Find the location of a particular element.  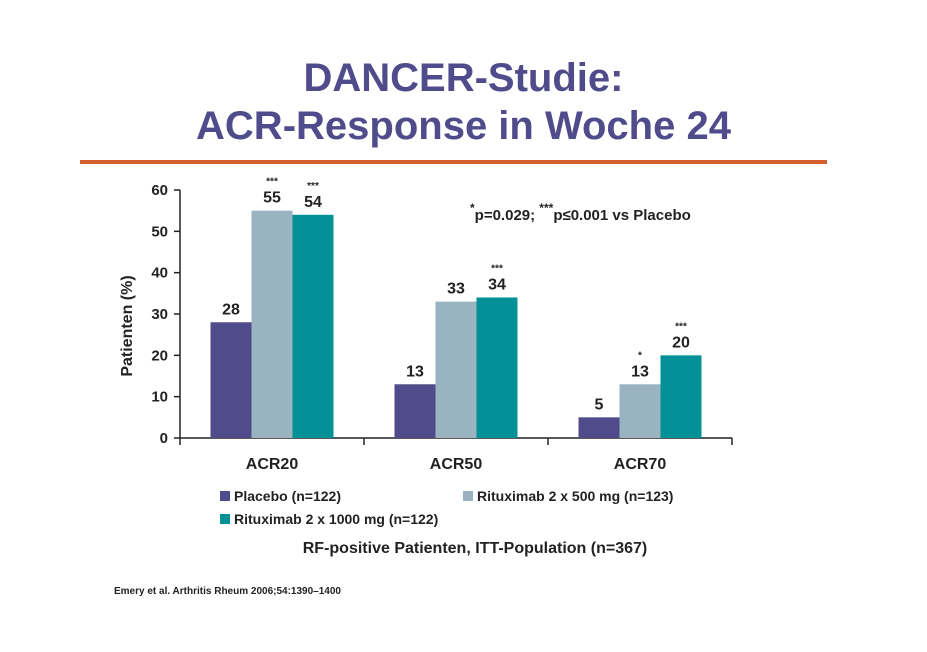

data-label: 34 is located at coordinates (497, 284).